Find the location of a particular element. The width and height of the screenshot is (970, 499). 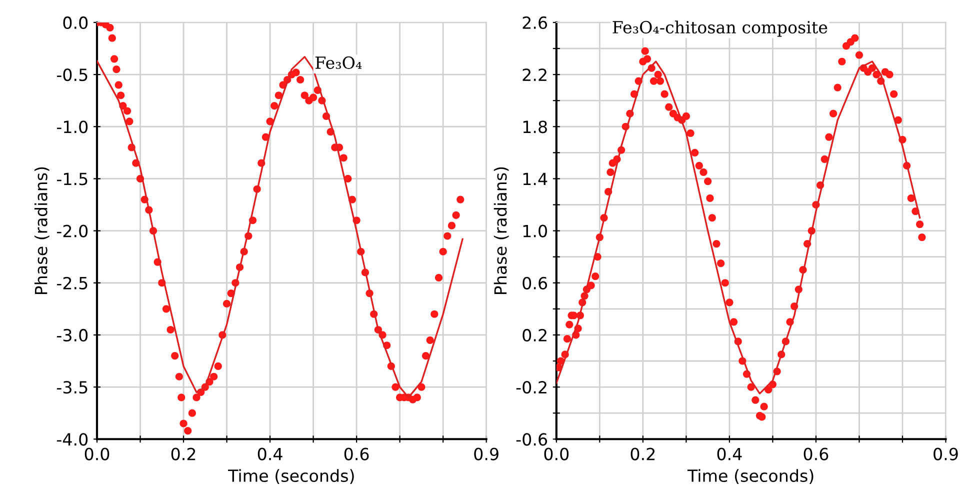

y-tick-label: -4.0 is located at coordinates (72, 439).